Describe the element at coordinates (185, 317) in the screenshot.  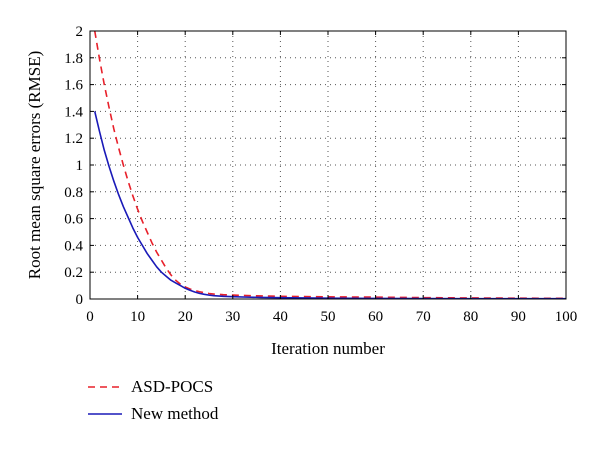
I see `x-tick-label-2: 20` at that location.